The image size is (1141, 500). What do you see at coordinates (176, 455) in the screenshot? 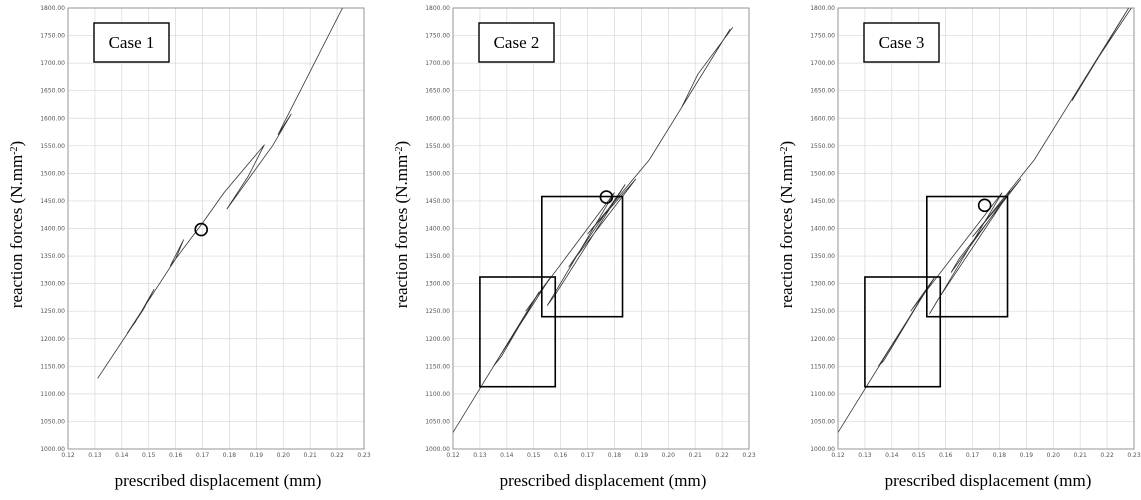
I see `x-tick-label: 0.16` at bounding box center [176, 455].